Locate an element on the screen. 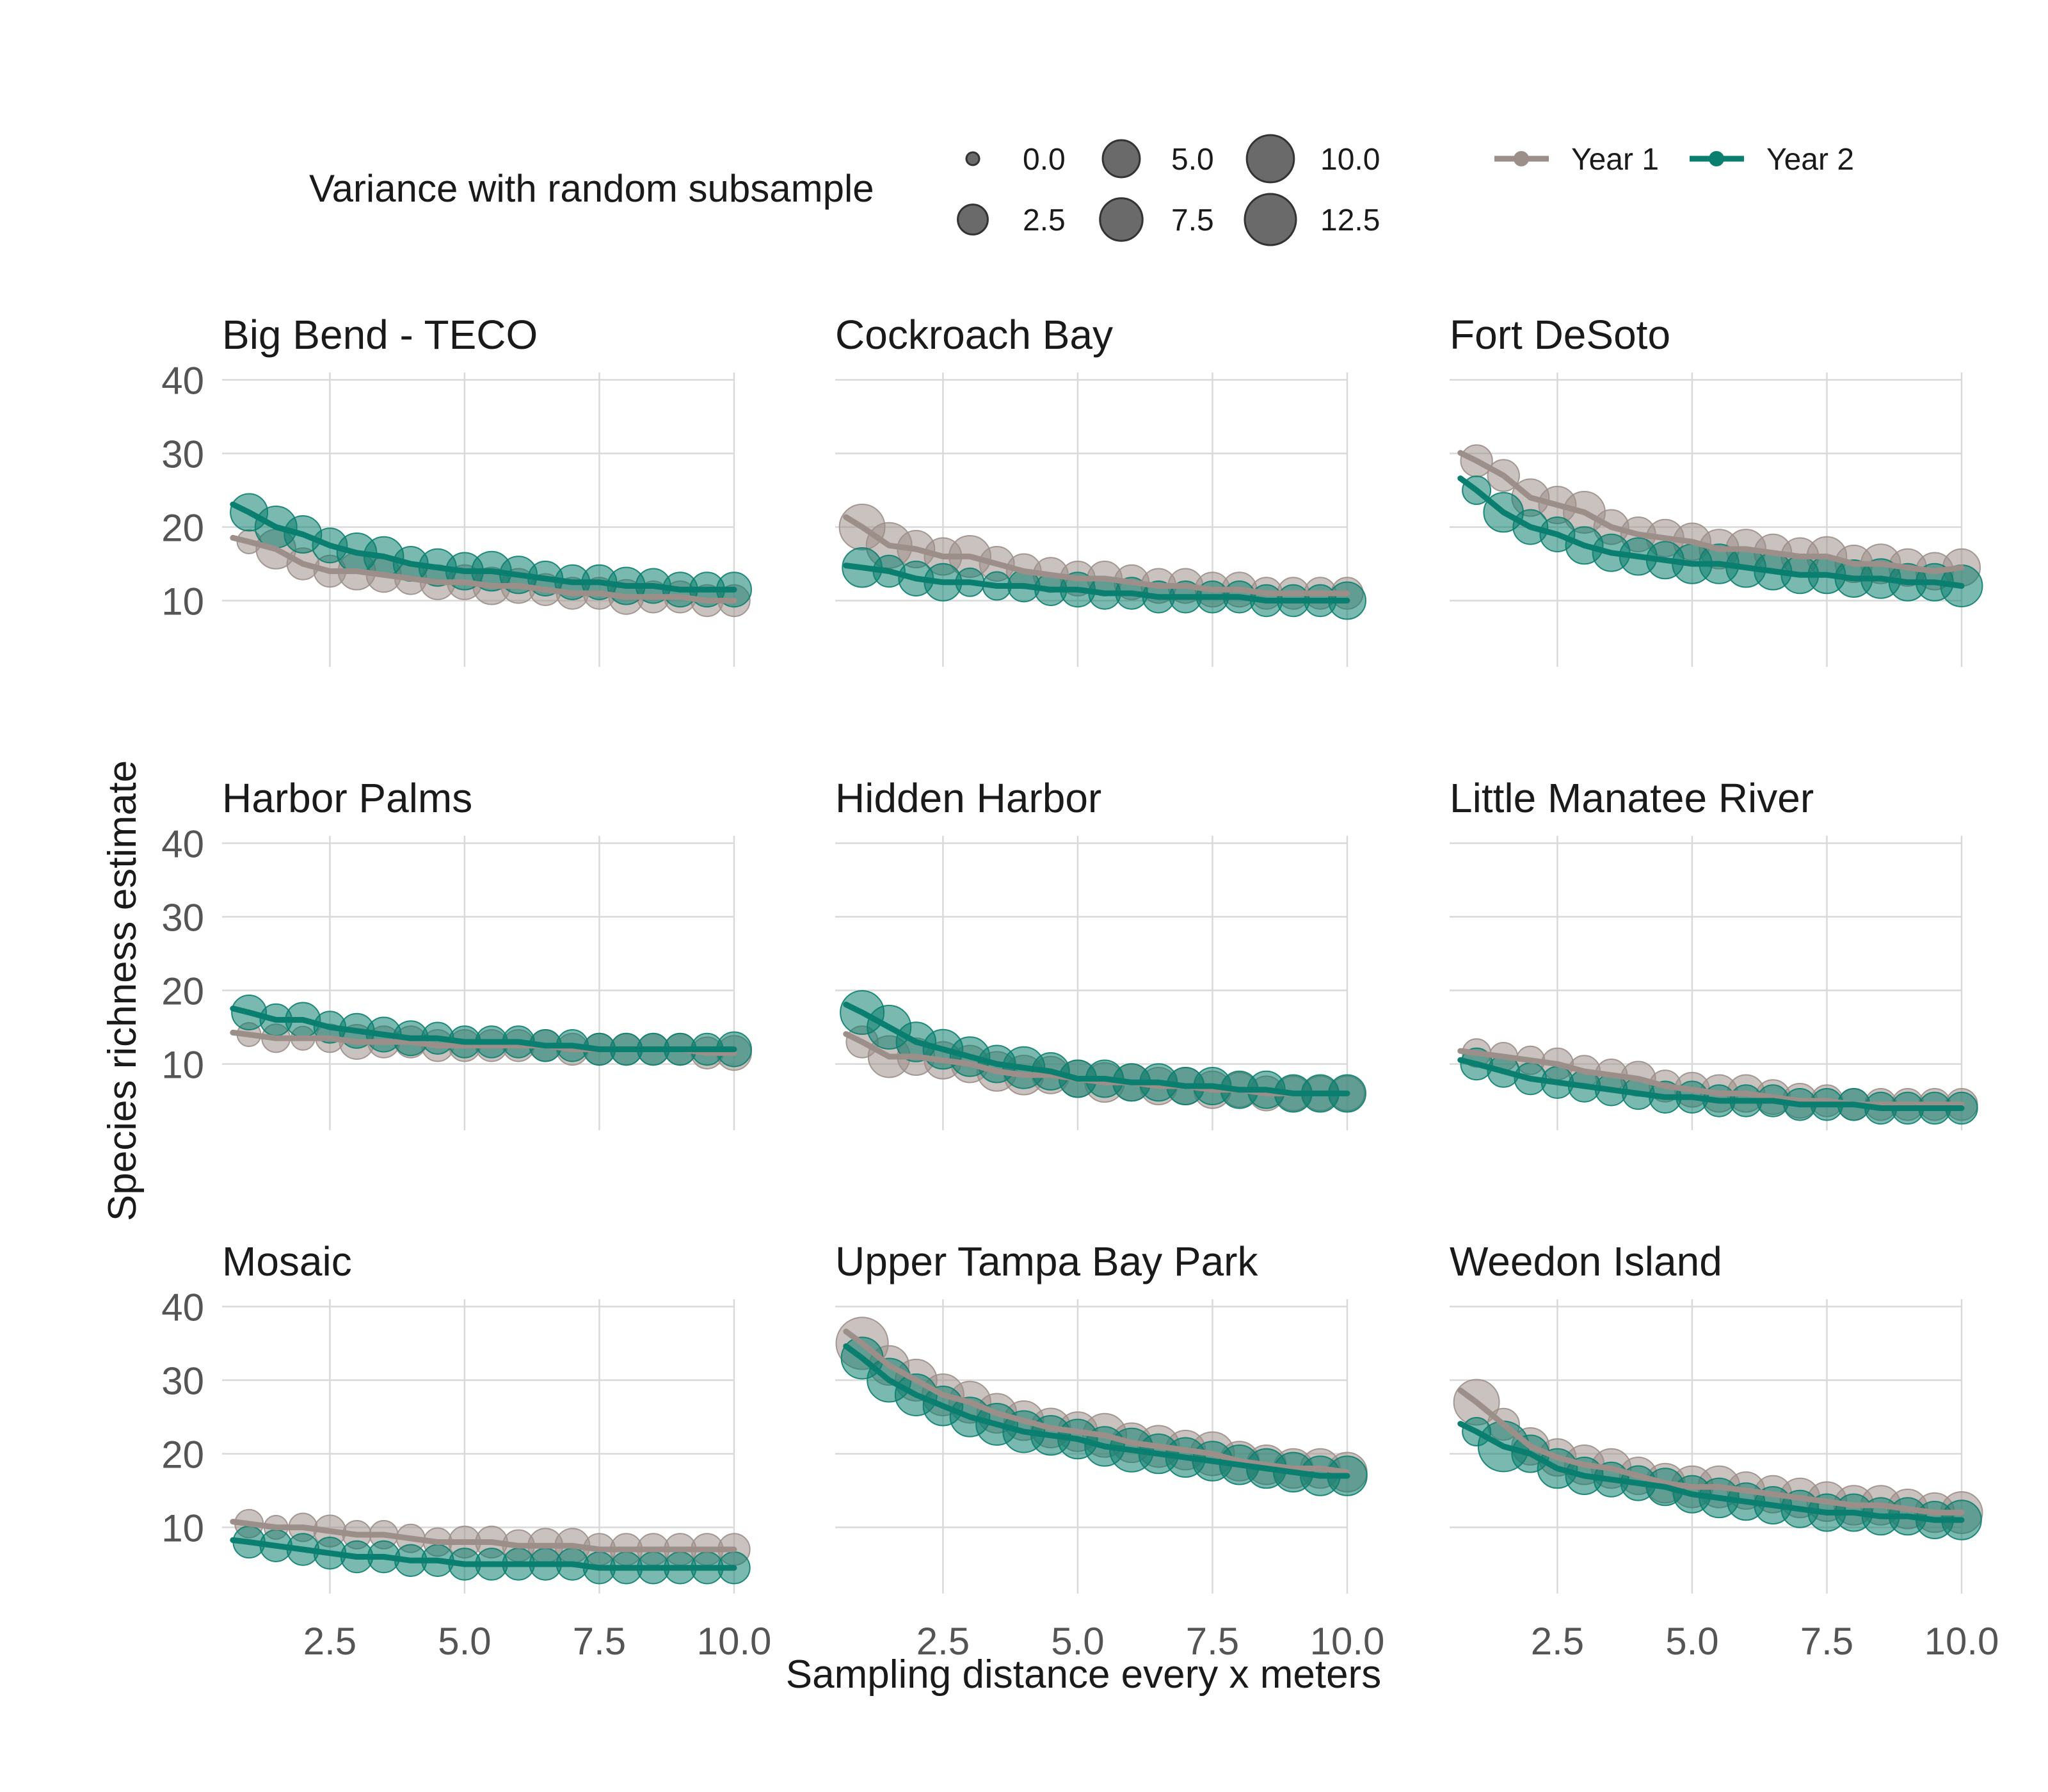 The width and height of the screenshot is (2048, 1792). panel: Hidden Harbor is located at coordinates (1100, 952).